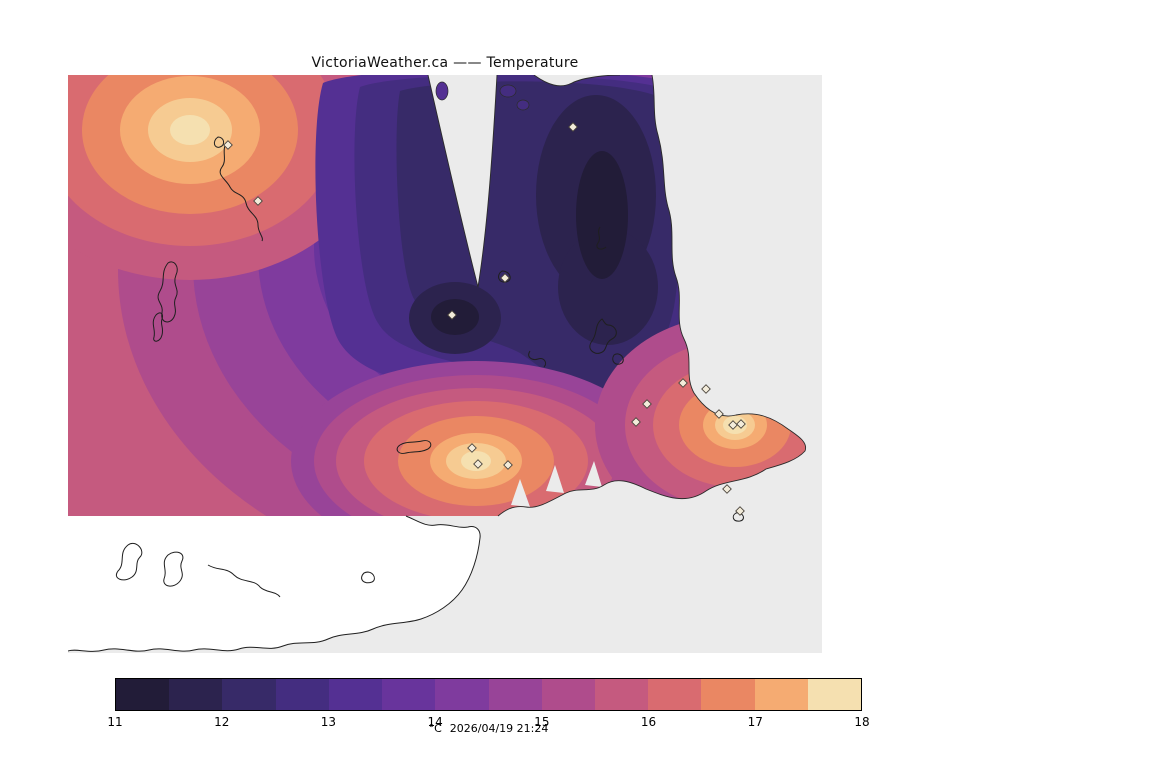  I want to click on harbour-inlets, so click(556, 484).